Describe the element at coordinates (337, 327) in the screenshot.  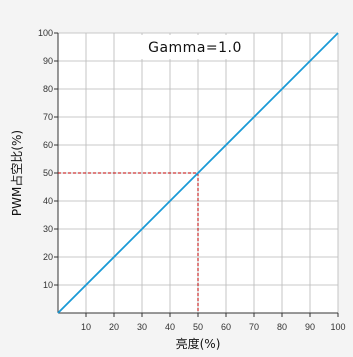
I see `x-tick-label-10: 100` at that location.